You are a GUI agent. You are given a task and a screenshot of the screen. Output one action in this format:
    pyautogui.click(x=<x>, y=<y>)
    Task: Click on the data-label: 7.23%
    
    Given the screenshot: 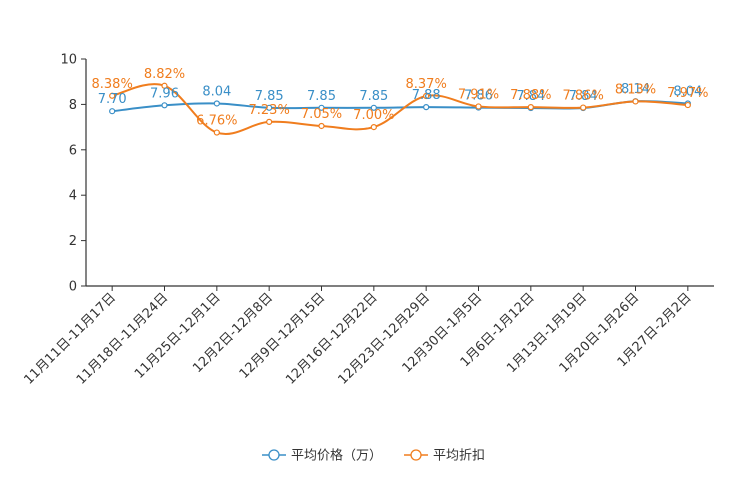 What is the action you would take?
    pyautogui.click(x=269, y=110)
    